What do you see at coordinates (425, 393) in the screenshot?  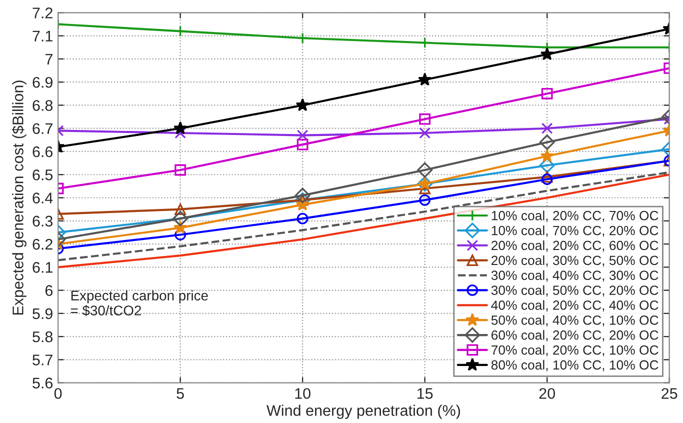 I see `x-tick-label: 15` at bounding box center [425, 393].